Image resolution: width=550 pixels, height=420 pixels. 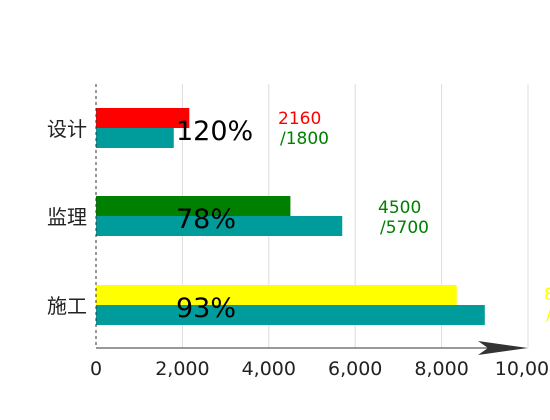 I want to click on x-tick-label: 2,000, so click(x=182, y=369).